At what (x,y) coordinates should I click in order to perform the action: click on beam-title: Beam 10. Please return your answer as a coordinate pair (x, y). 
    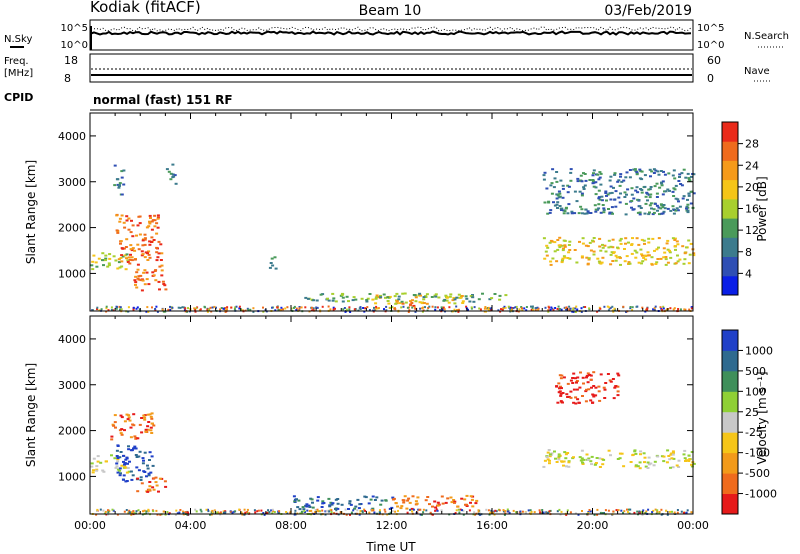
    Looking at the image, I should click on (390, 11).